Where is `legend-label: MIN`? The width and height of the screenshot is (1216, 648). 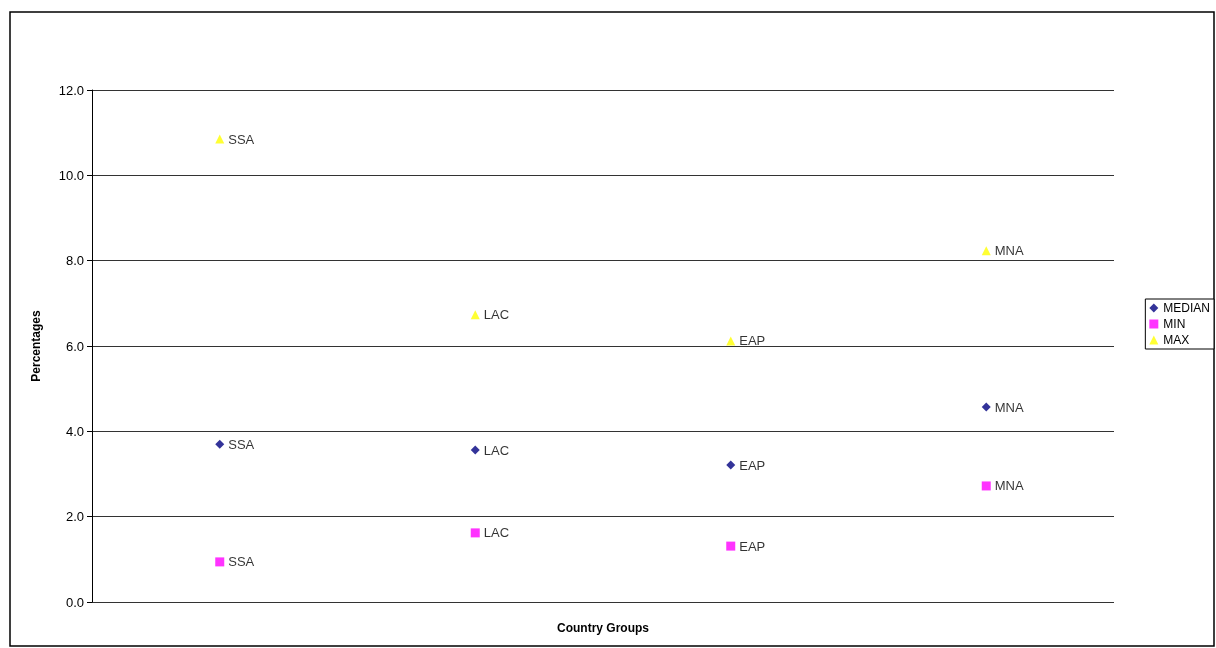 legend-label: MIN is located at coordinates (1174, 324).